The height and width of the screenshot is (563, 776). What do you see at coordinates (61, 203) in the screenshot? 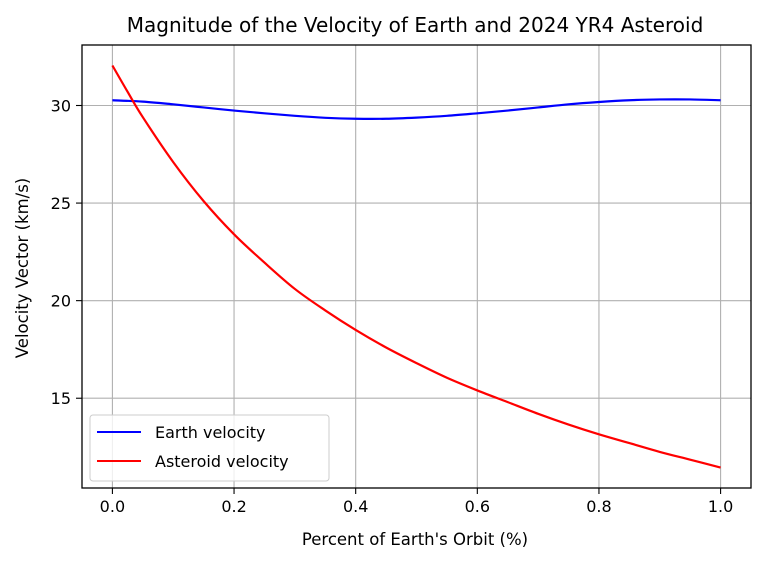
I see `y-tick-label: 25` at bounding box center [61, 203].